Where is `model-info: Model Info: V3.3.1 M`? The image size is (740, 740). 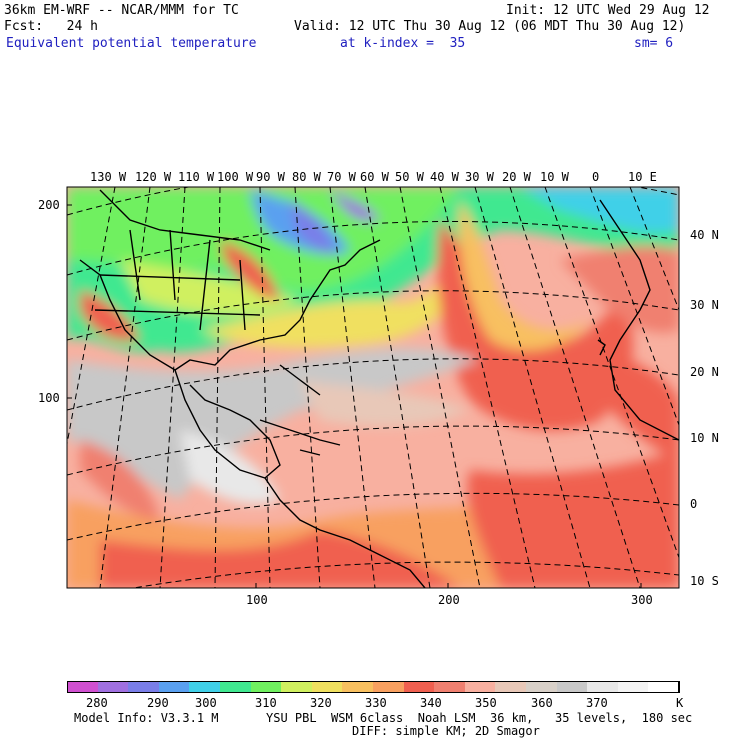 model-info: Model Info: V3.3.1 M is located at coordinates (146, 718).